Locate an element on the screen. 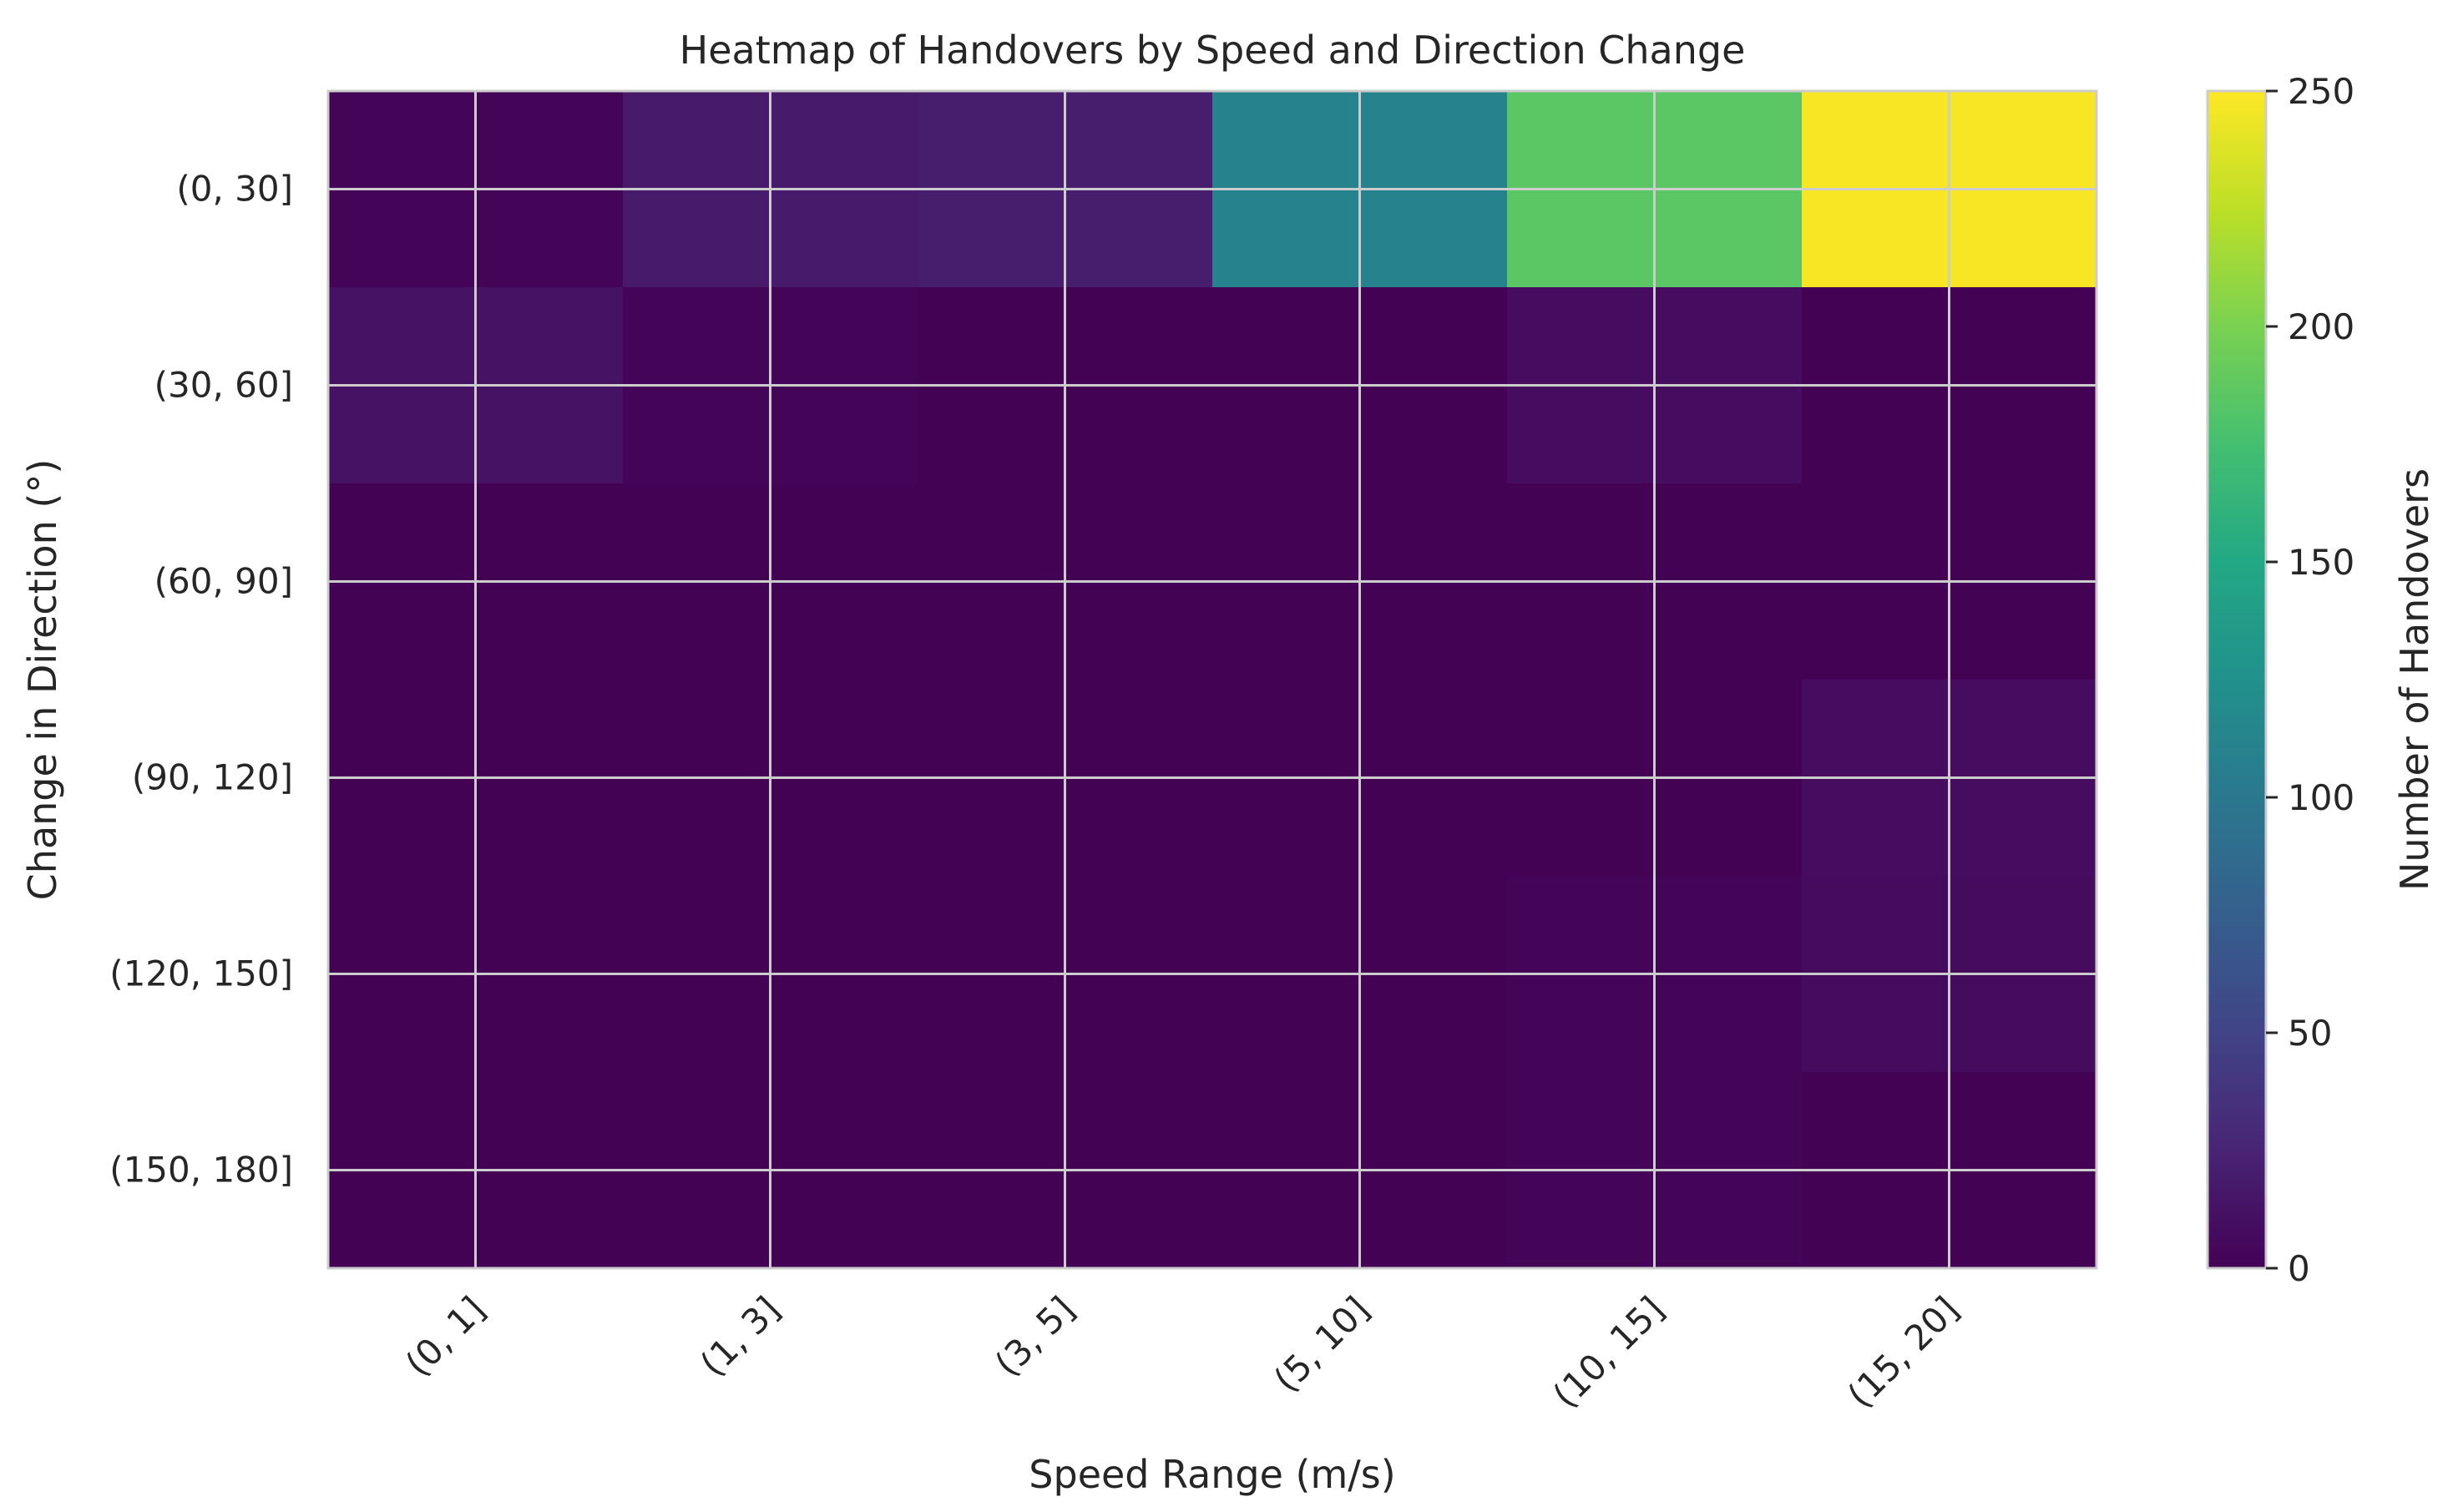 This screenshot has height=1512, width=2453. colorbar-label: Number of Handovers is located at coordinates (2415, 680).